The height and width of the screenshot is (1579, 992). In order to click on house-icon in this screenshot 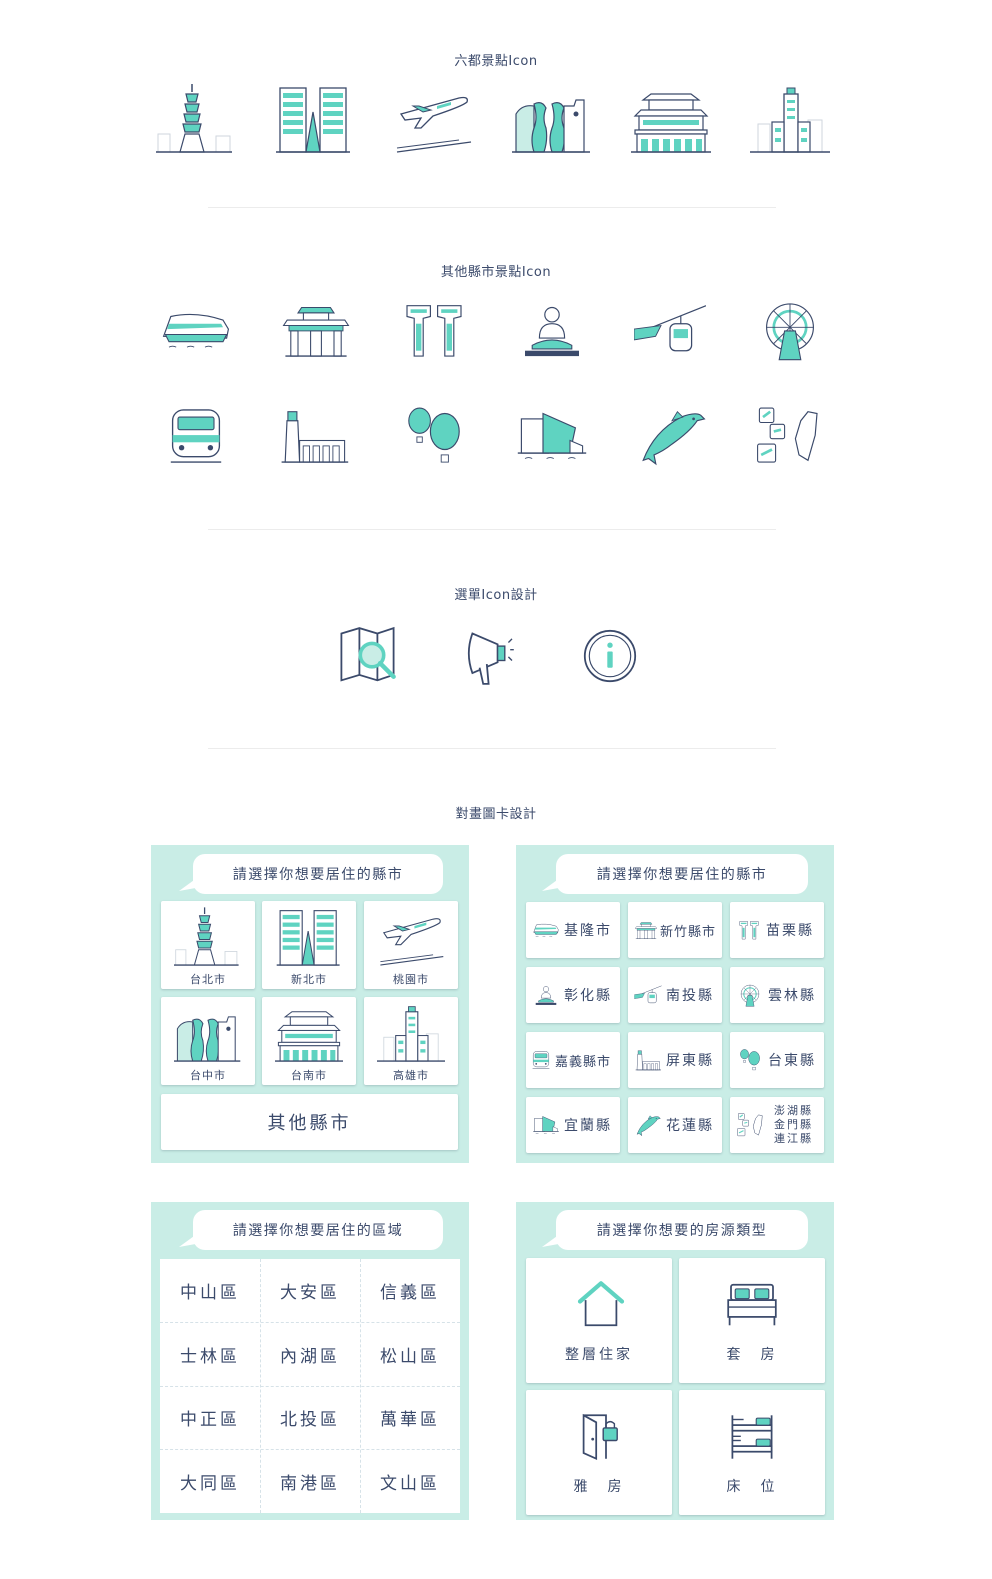, I will do `click(601, 1305)`.